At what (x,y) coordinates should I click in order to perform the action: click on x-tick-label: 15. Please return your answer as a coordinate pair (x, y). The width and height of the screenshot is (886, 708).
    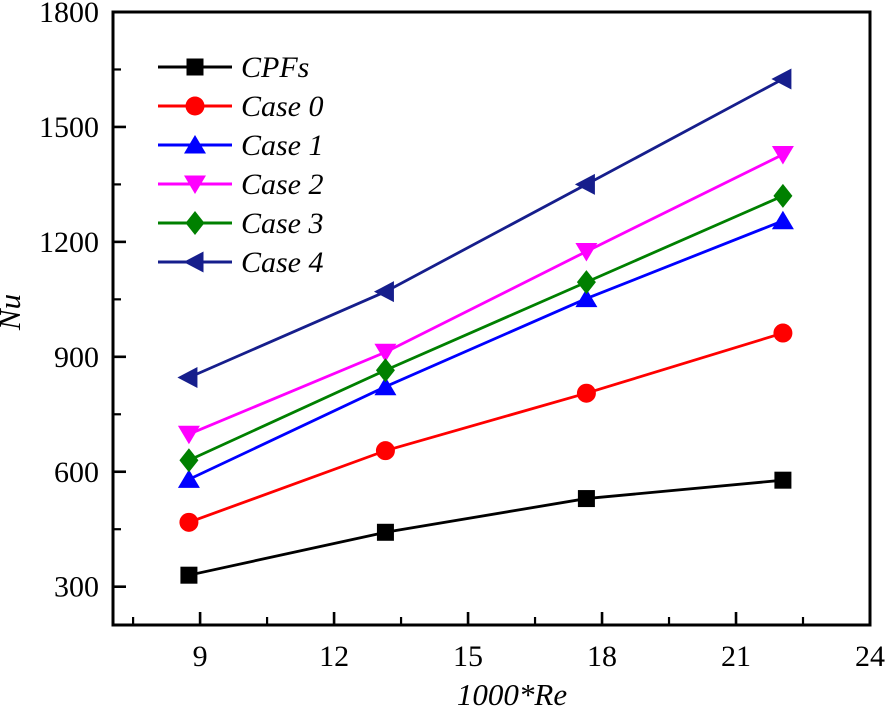
    Looking at the image, I should click on (468, 656).